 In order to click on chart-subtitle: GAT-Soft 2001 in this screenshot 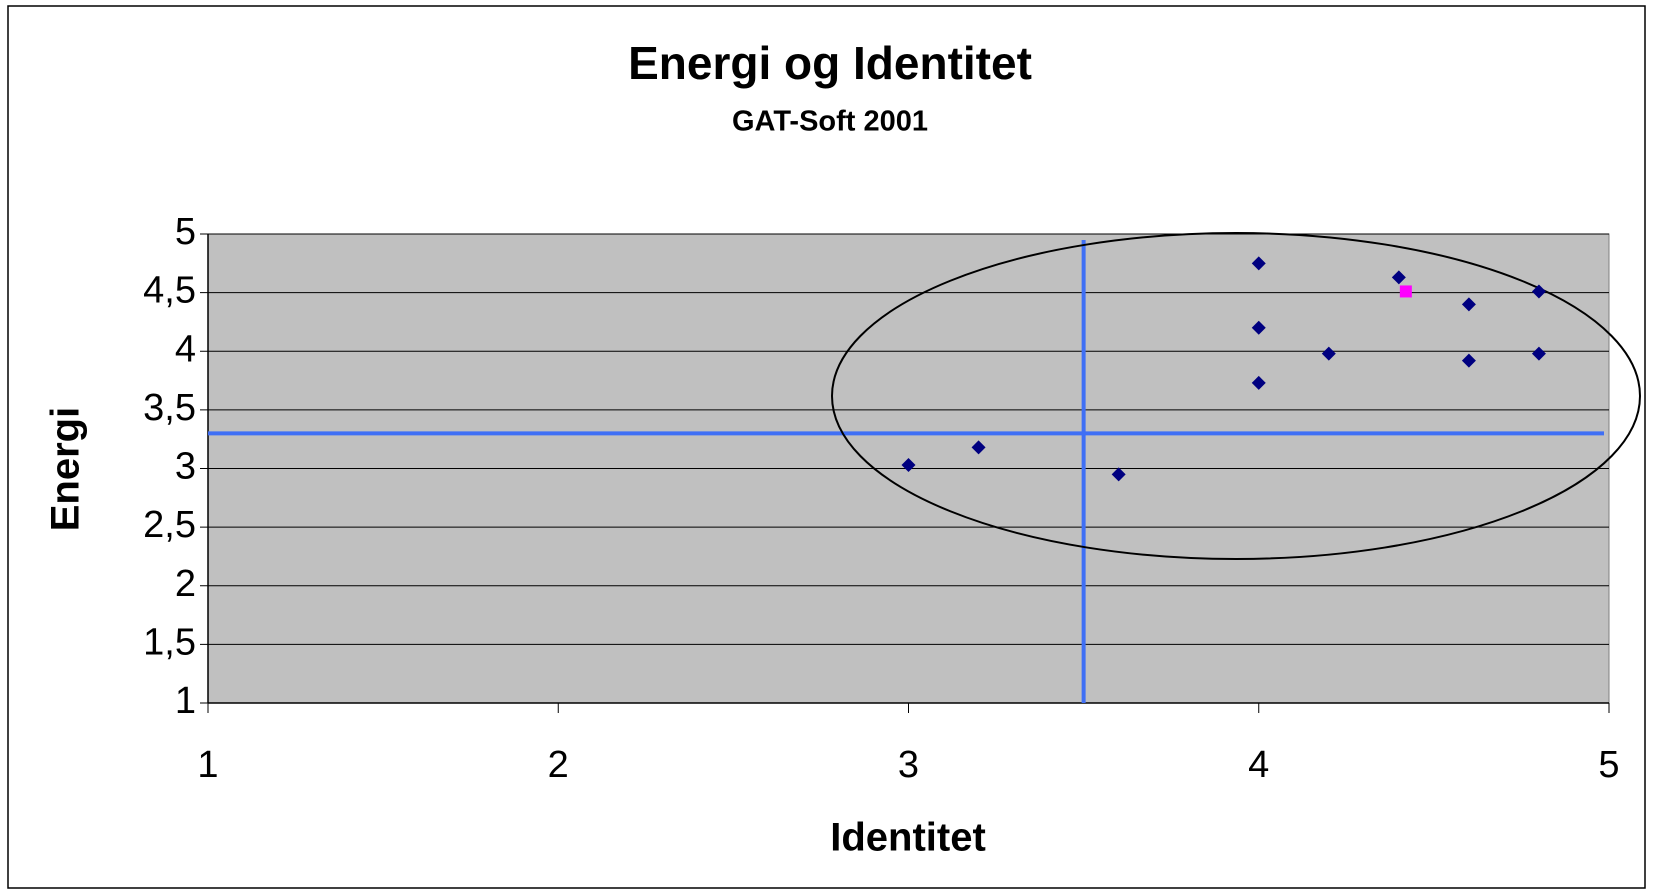, I will do `click(830, 122)`.